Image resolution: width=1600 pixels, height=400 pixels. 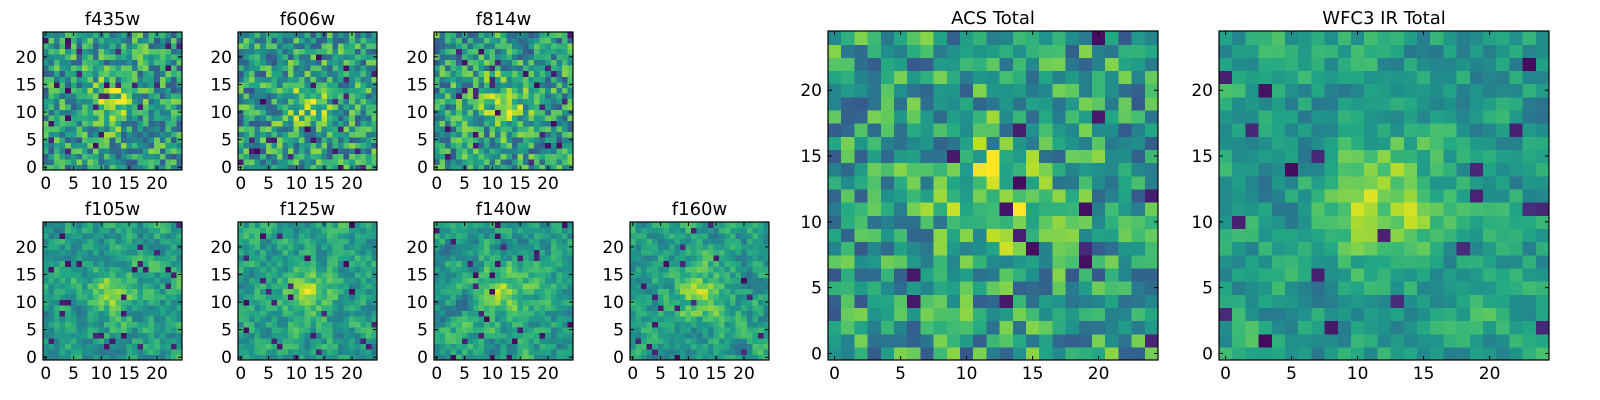 I want to click on y-tick-label: 5, so click(x=422, y=331).